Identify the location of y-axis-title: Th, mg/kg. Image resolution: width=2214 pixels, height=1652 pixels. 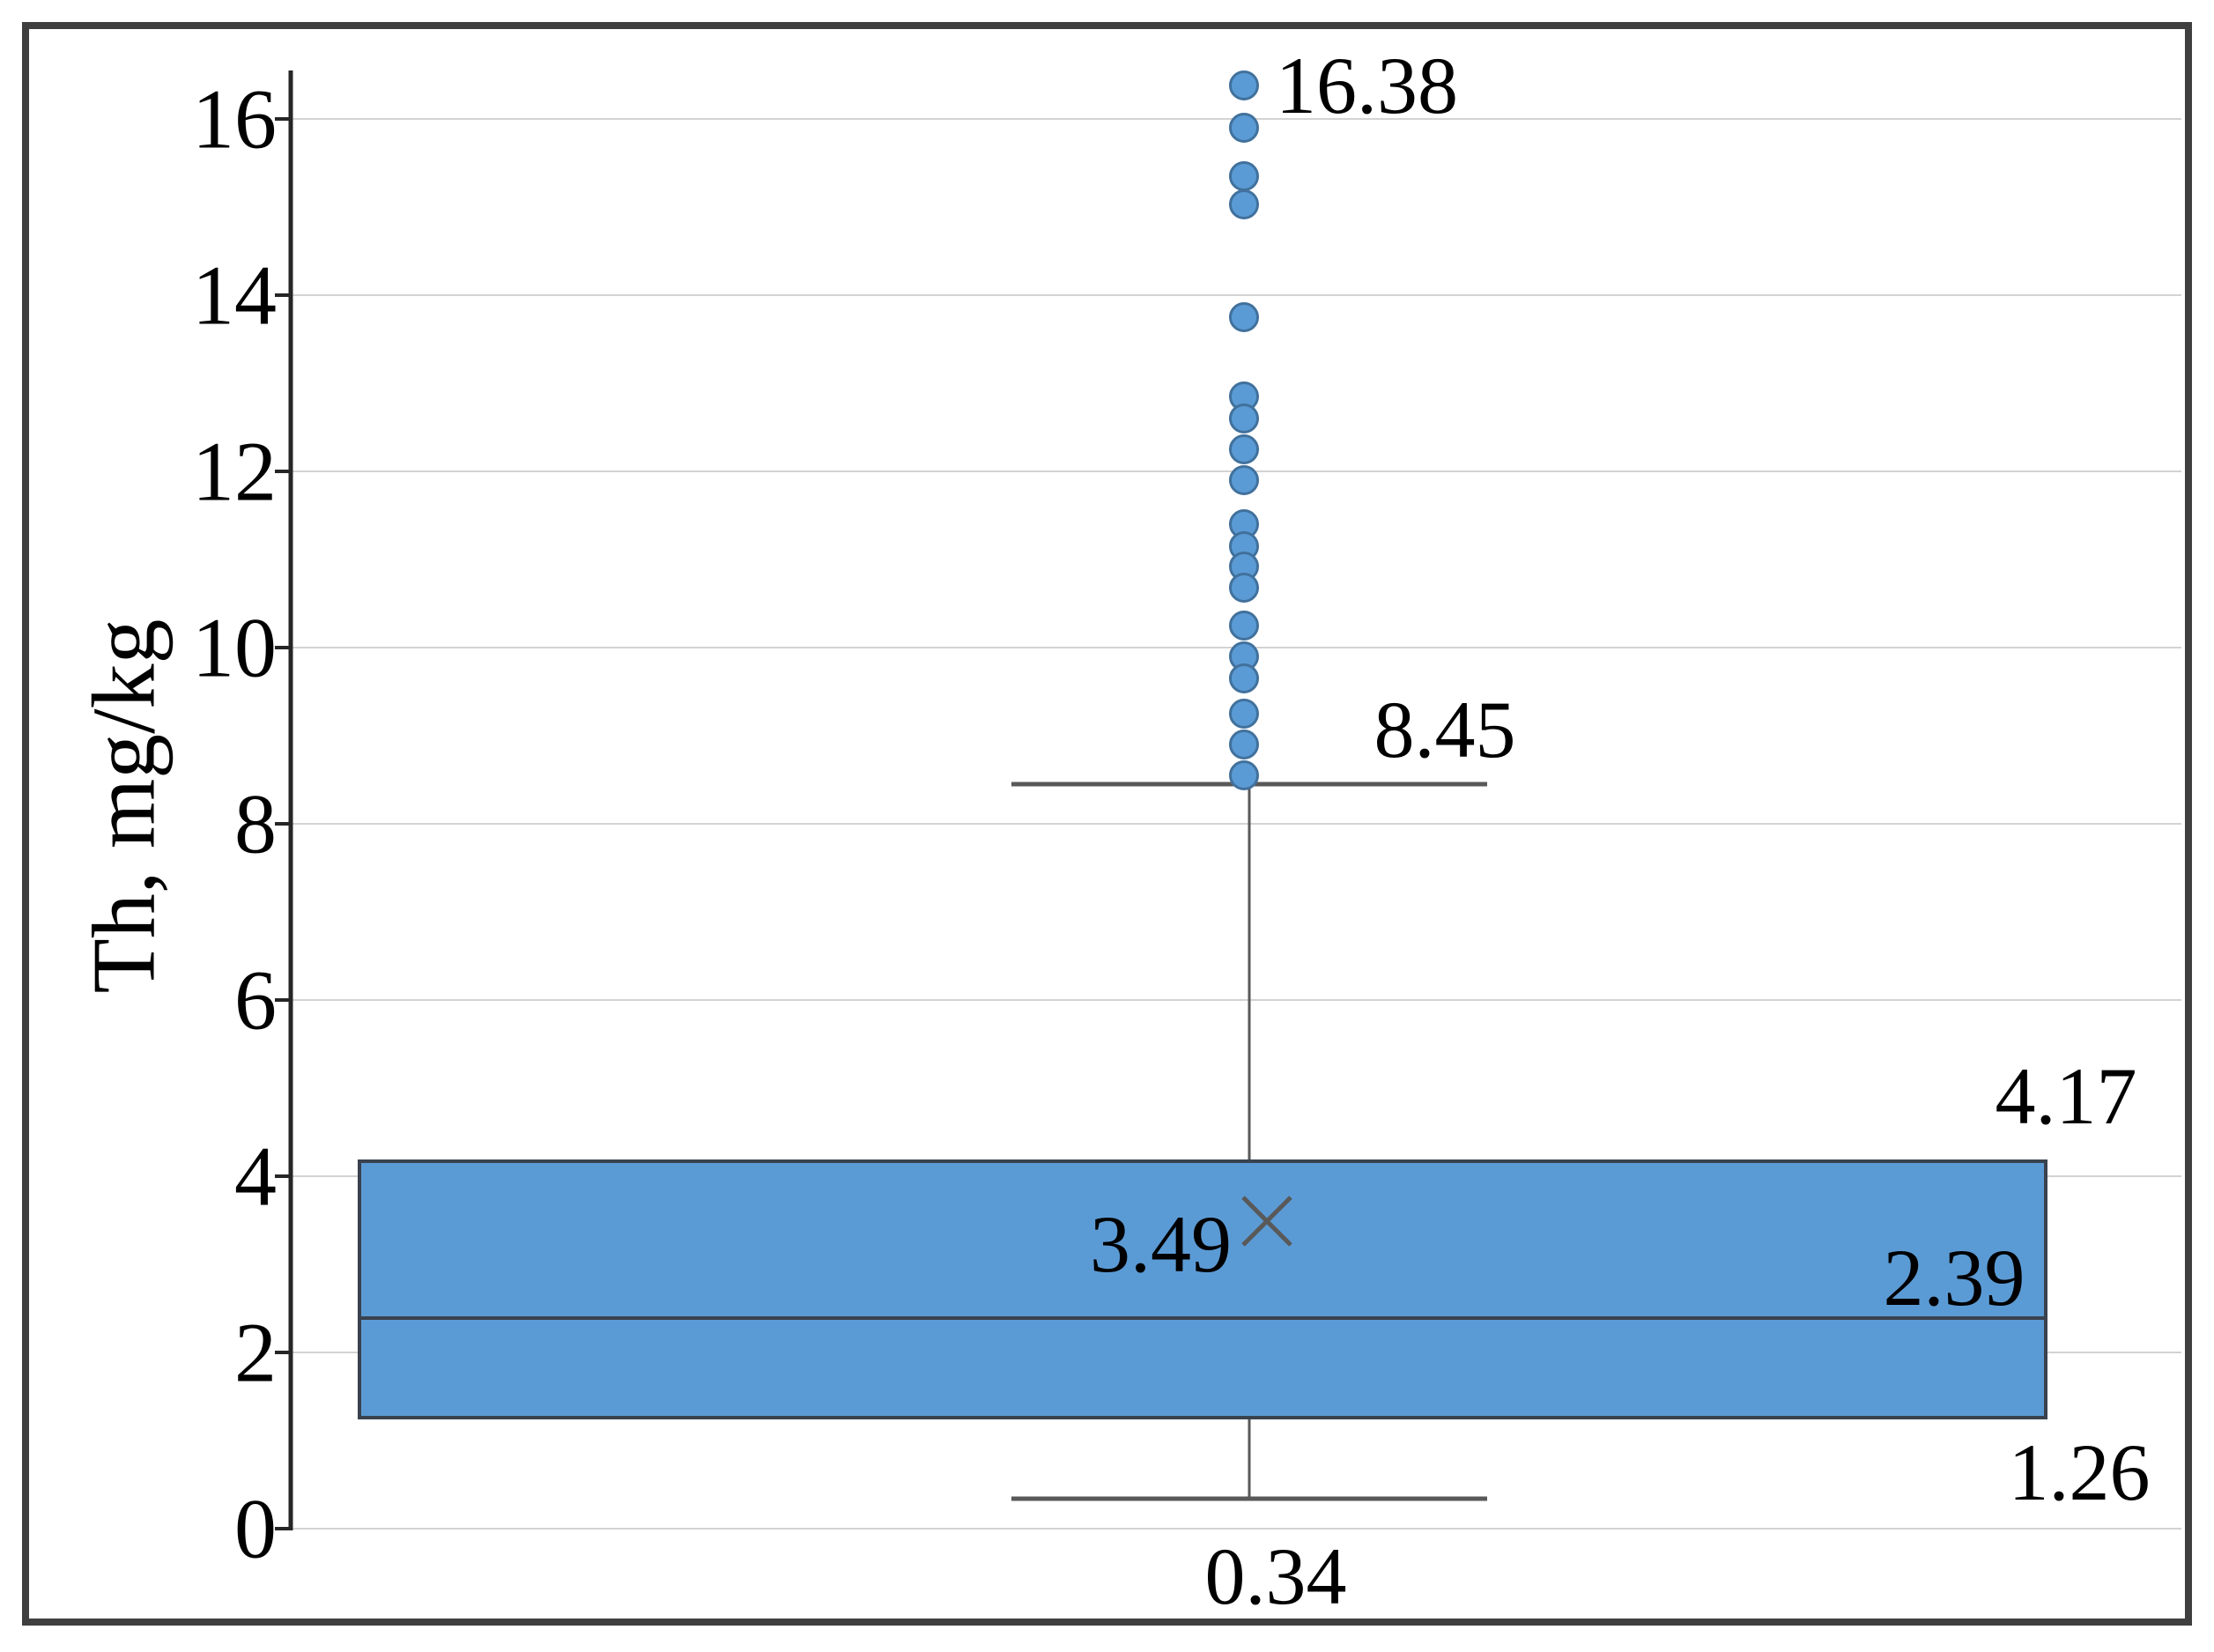
(124, 806).